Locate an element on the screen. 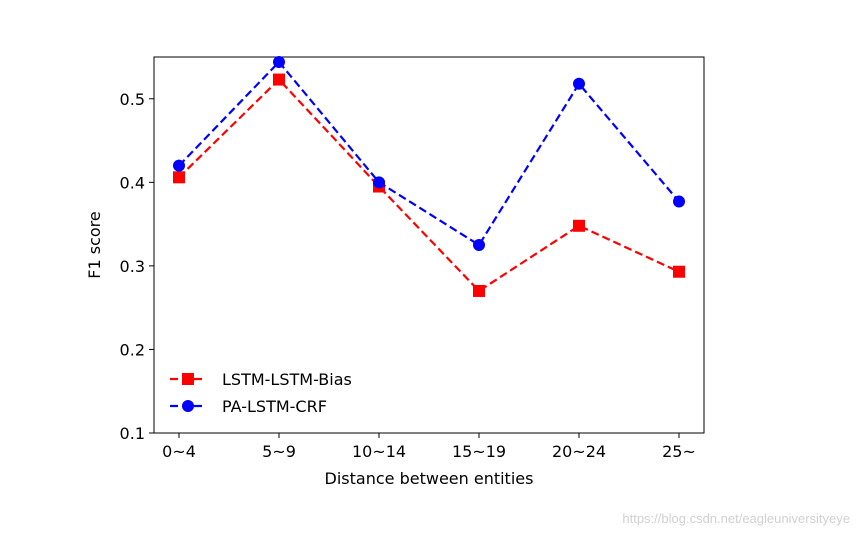 The height and width of the screenshot is (536, 860). y-tick-label: 0.5 is located at coordinates (132, 99).